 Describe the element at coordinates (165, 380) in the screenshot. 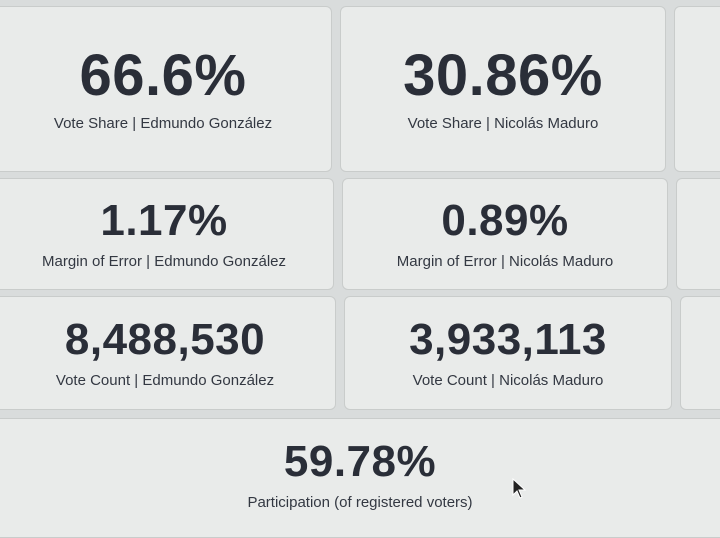

I see `stat-label: Vote Count | Edmundo González` at that location.